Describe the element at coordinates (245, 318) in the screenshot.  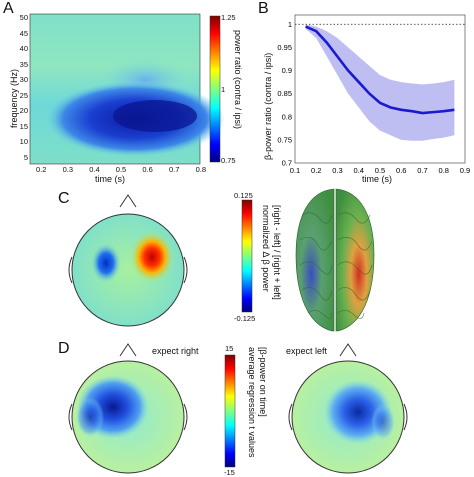
I see `panel-c-cbar-tick-bottom: -0.125` at that location.